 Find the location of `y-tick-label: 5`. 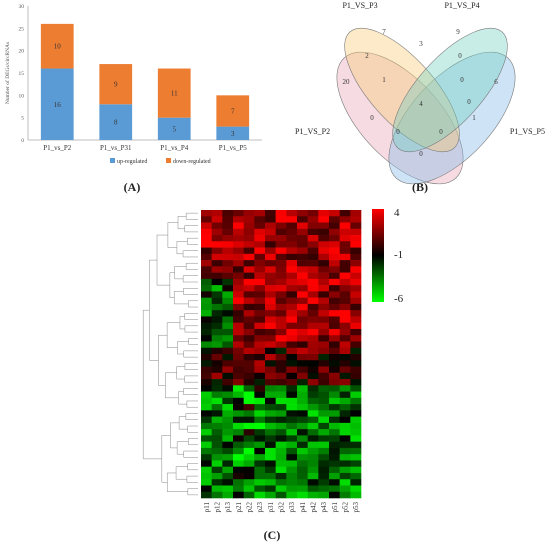

y-tick-label: 5 is located at coordinates (22, 119).